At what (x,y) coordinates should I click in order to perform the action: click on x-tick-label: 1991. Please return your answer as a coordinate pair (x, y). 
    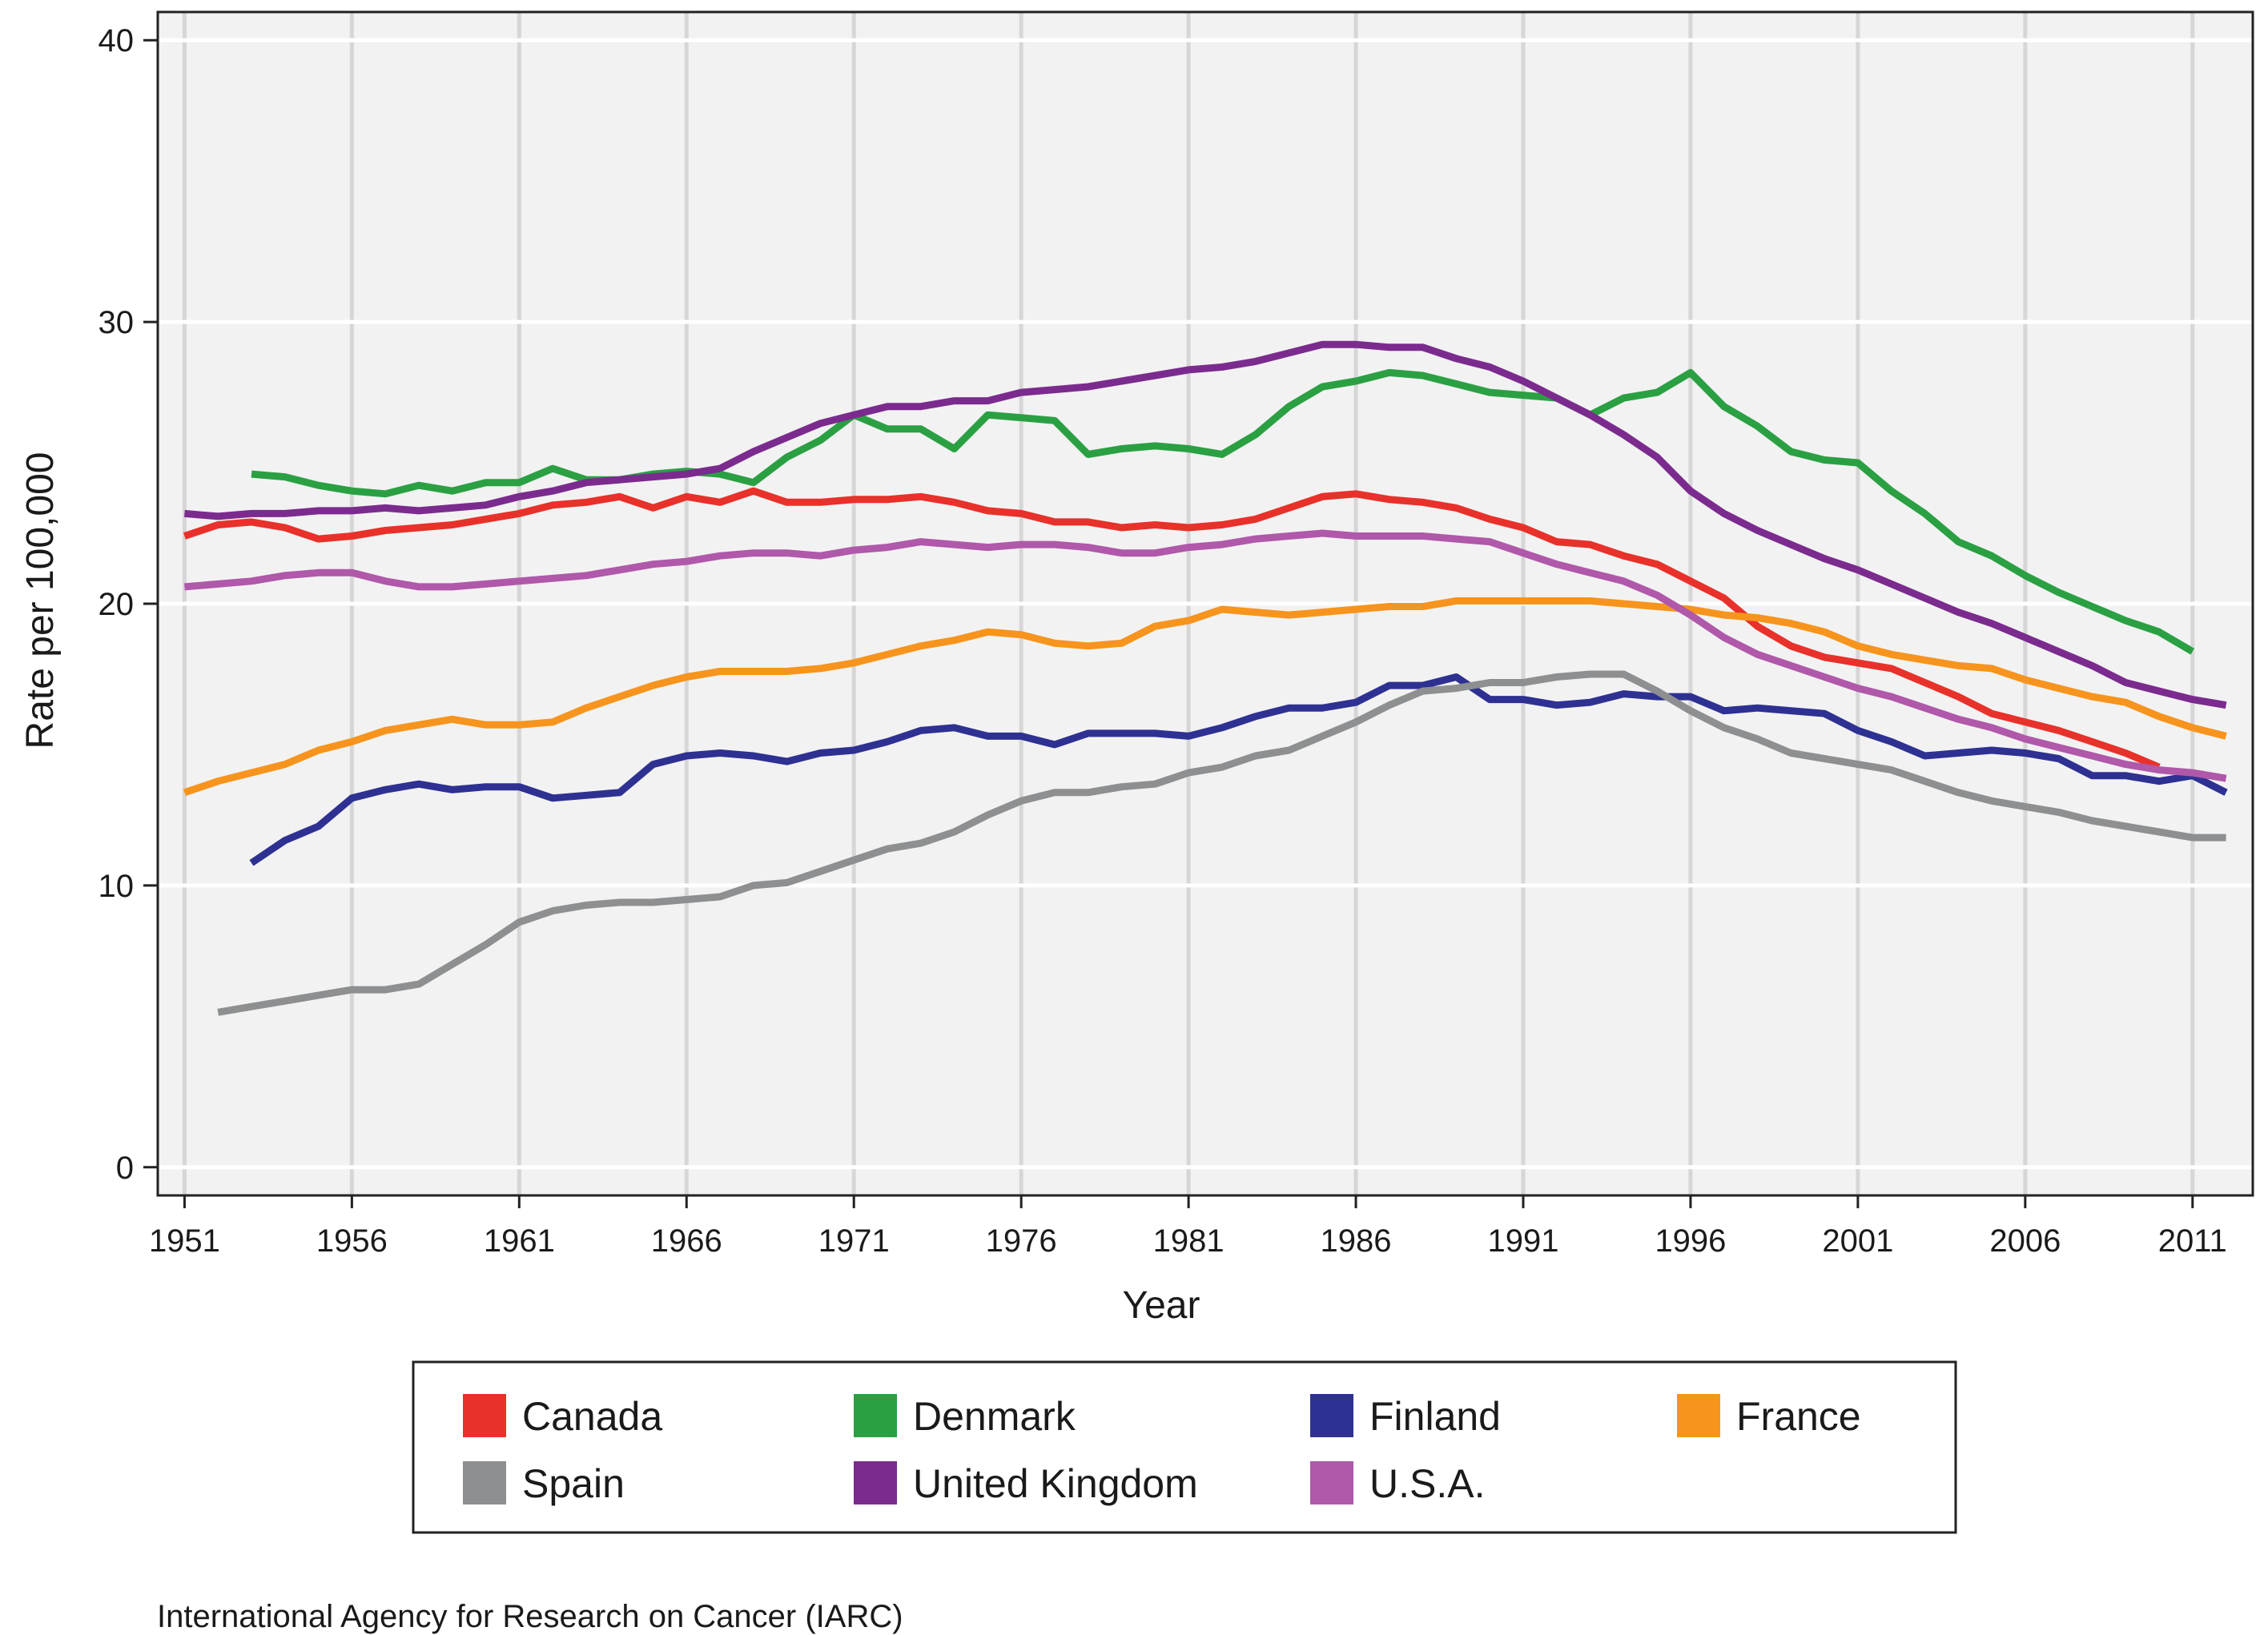
    Looking at the image, I should click on (1523, 1241).